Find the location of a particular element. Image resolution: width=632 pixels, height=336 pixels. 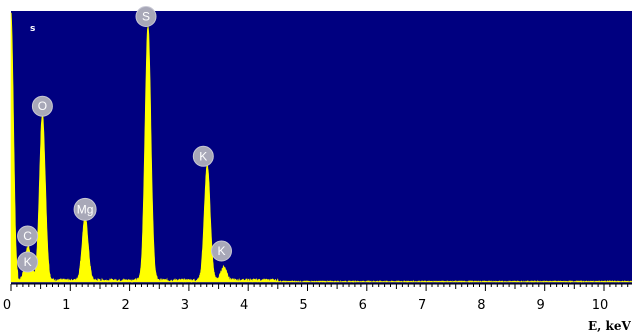

x-axis: 0 1 2 3 4 5 6 7 8 9 10 is located at coordinates (317, 298).